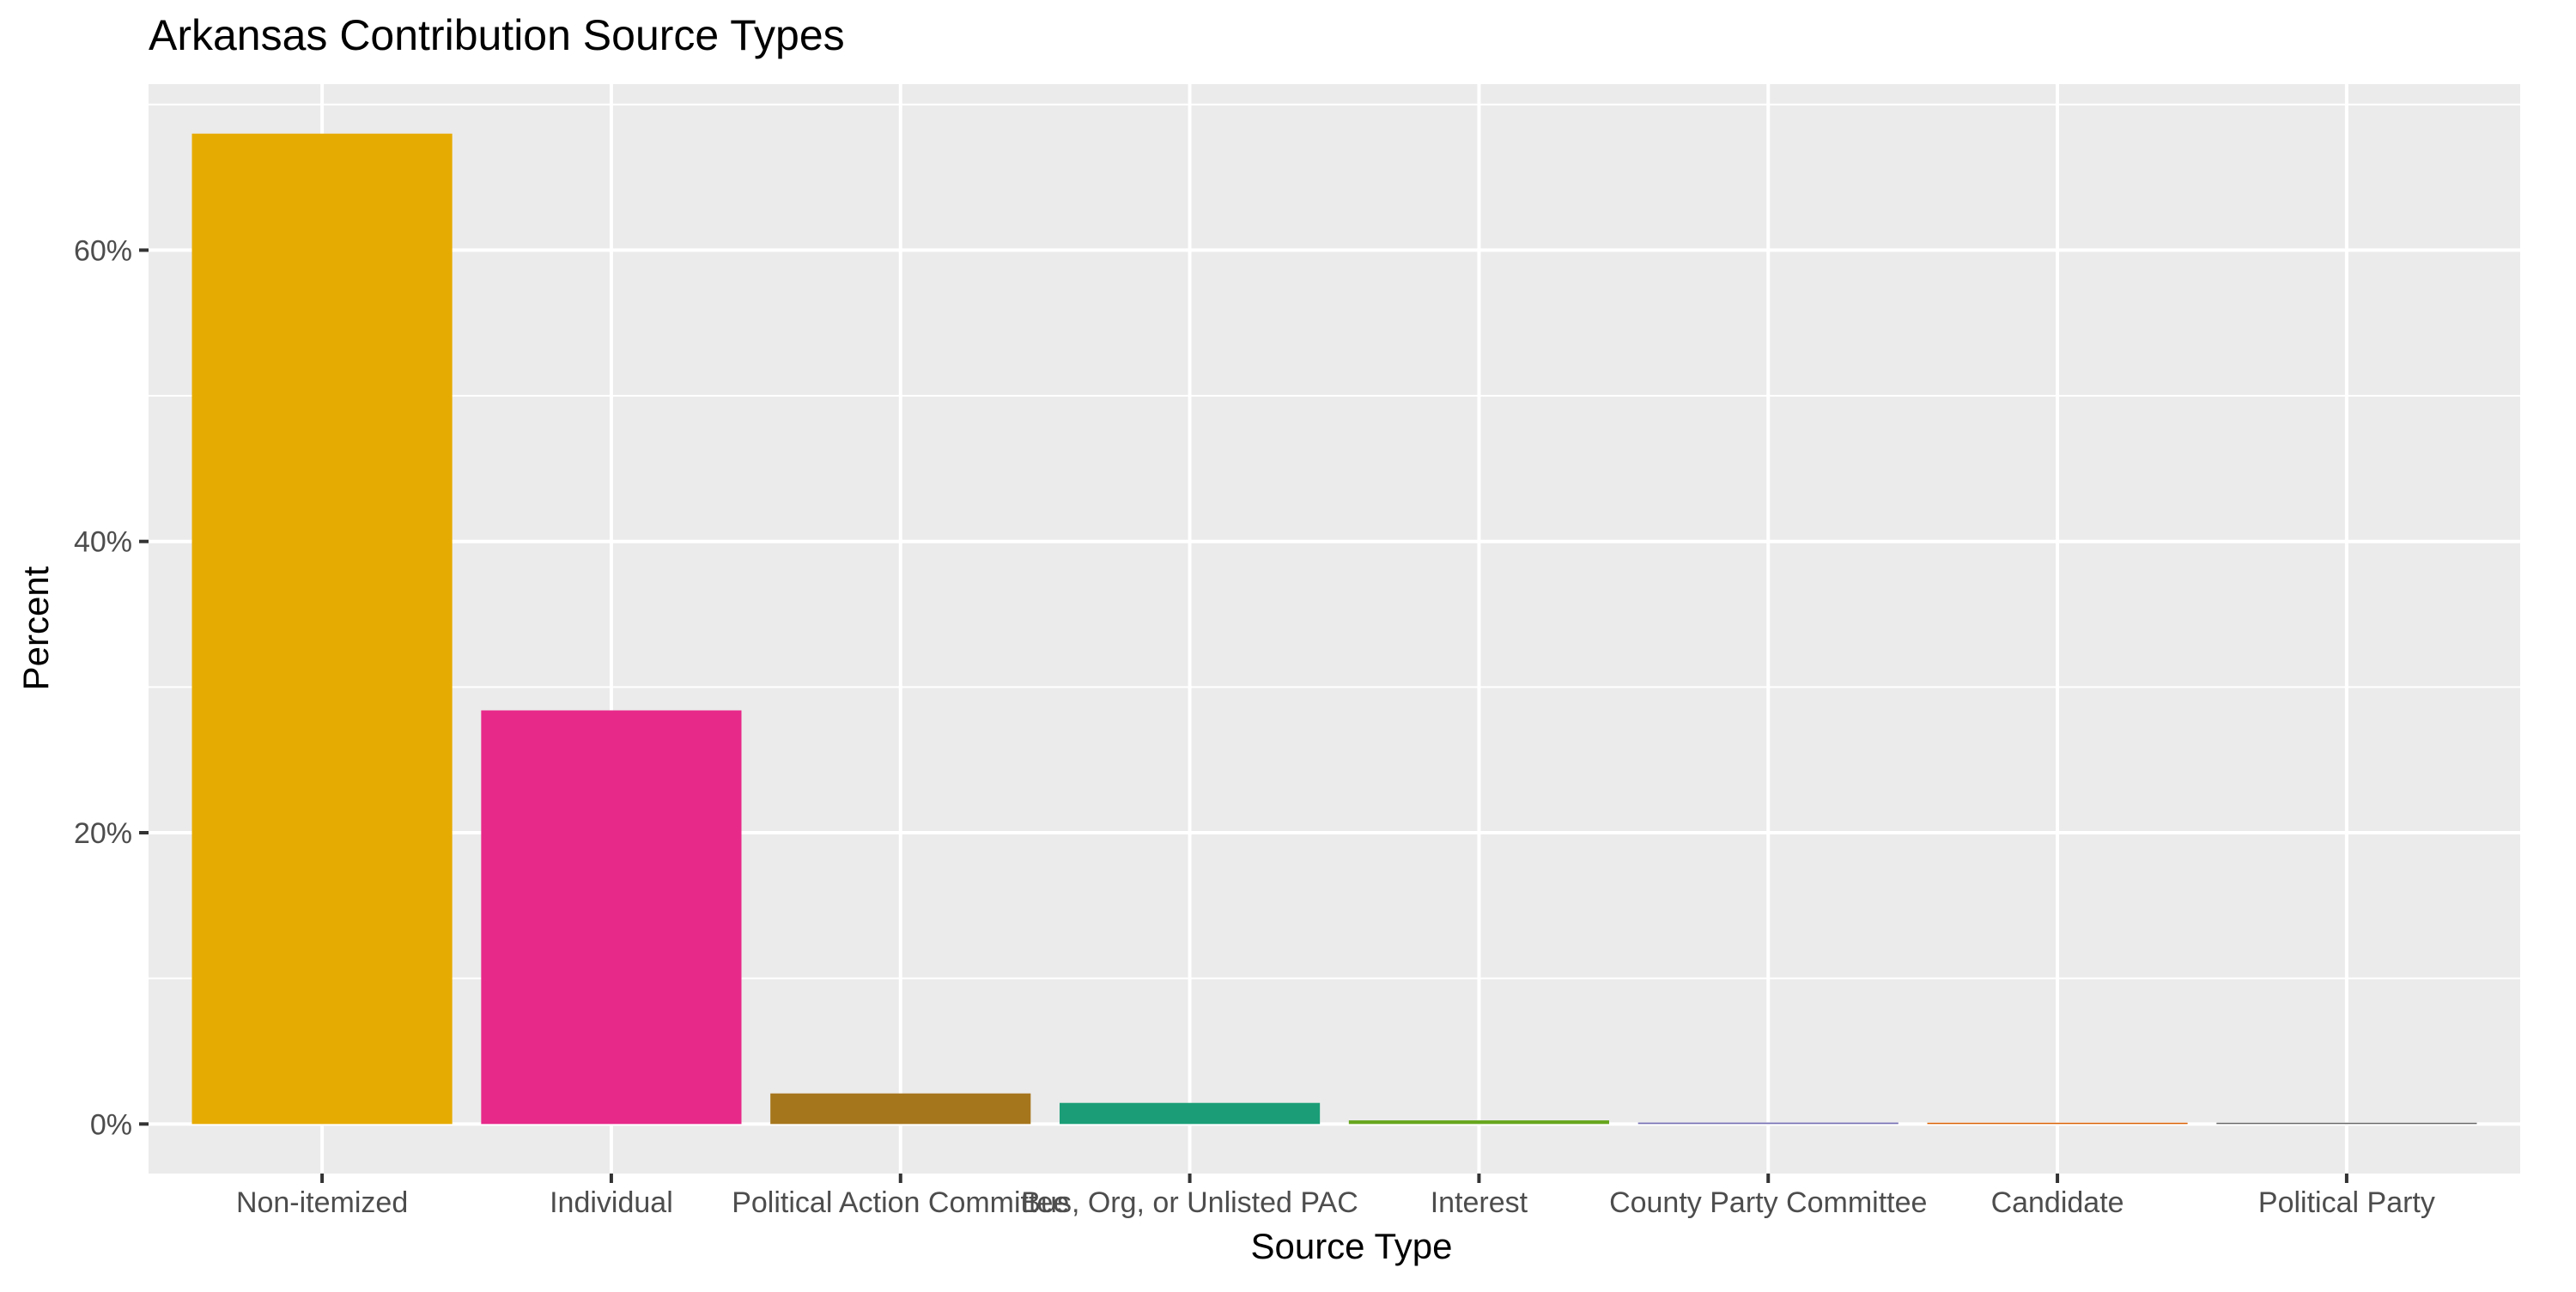  What do you see at coordinates (322, 629) in the screenshot?
I see `bar-non-itemized` at bounding box center [322, 629].